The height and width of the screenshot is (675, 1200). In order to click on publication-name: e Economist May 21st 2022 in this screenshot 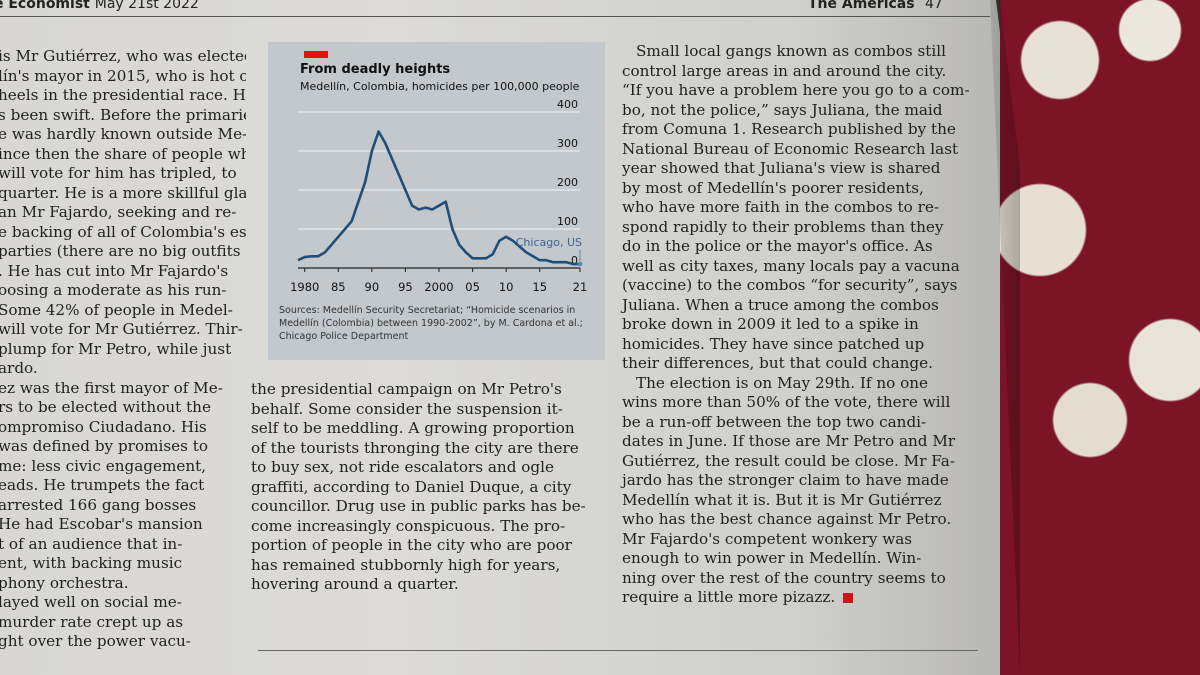, I will do `click(99, 8)`.